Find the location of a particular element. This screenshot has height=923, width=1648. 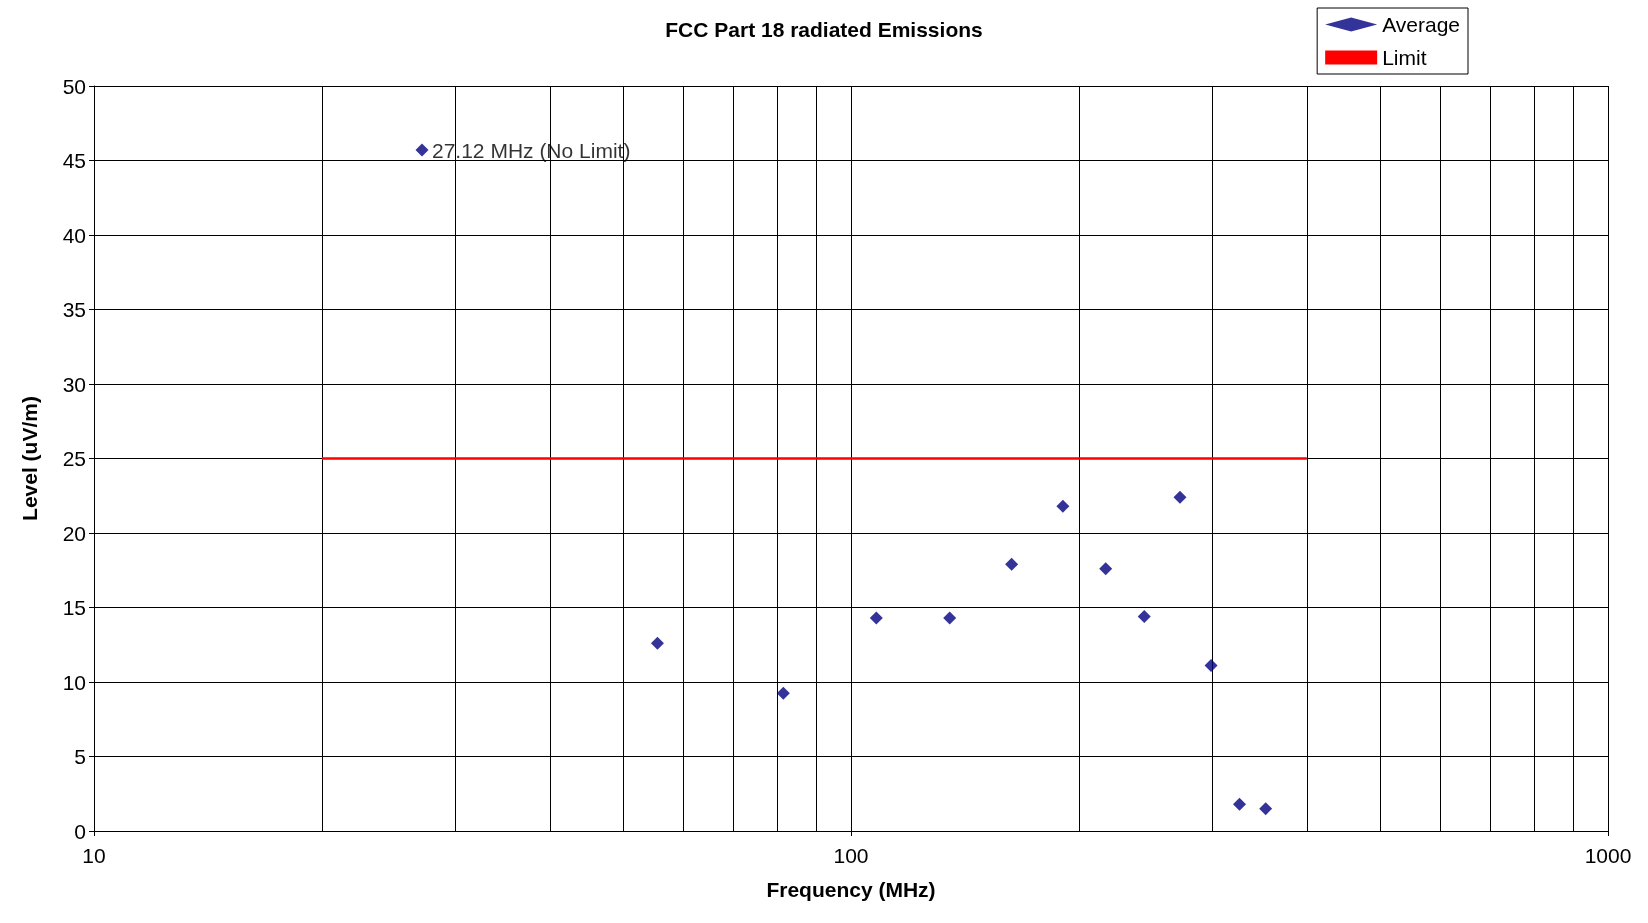

y-tick-label: 5 is located at coordinates (80, 756).